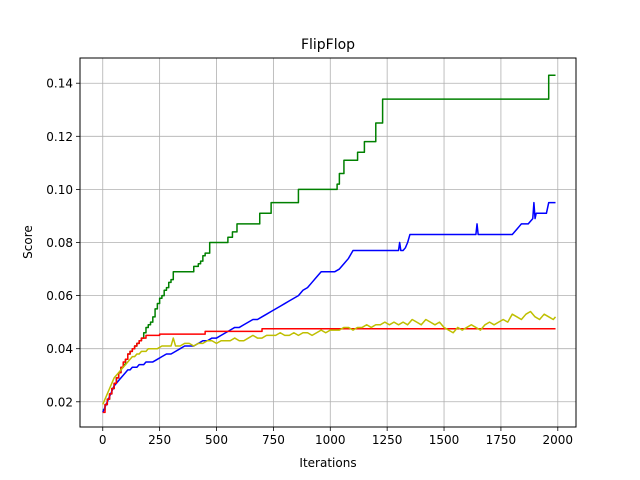  Describe the element at coordinates (59, 243) in the screenshot. I see `y-tick-label: 0.08` at that location.